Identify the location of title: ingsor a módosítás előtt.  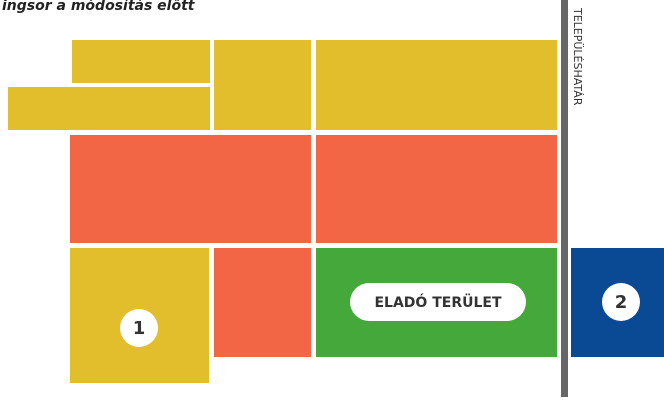
(99, 7).